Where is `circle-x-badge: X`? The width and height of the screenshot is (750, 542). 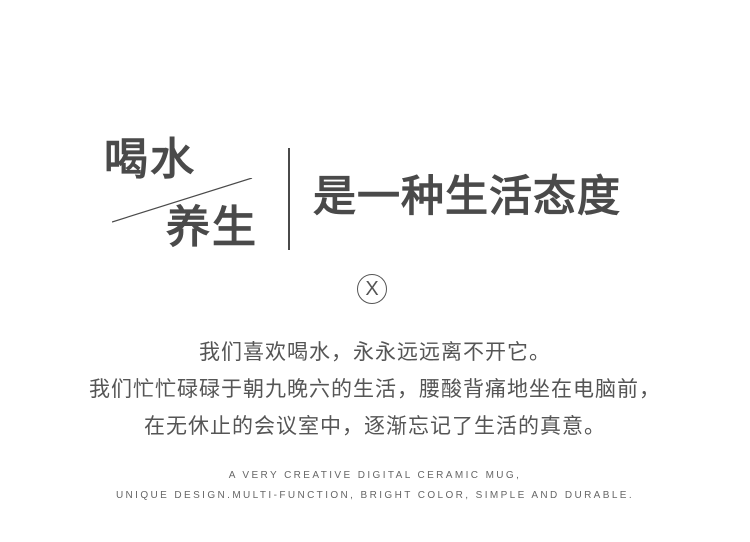
circle-x-badge: X is located at coordinates (372, 289).